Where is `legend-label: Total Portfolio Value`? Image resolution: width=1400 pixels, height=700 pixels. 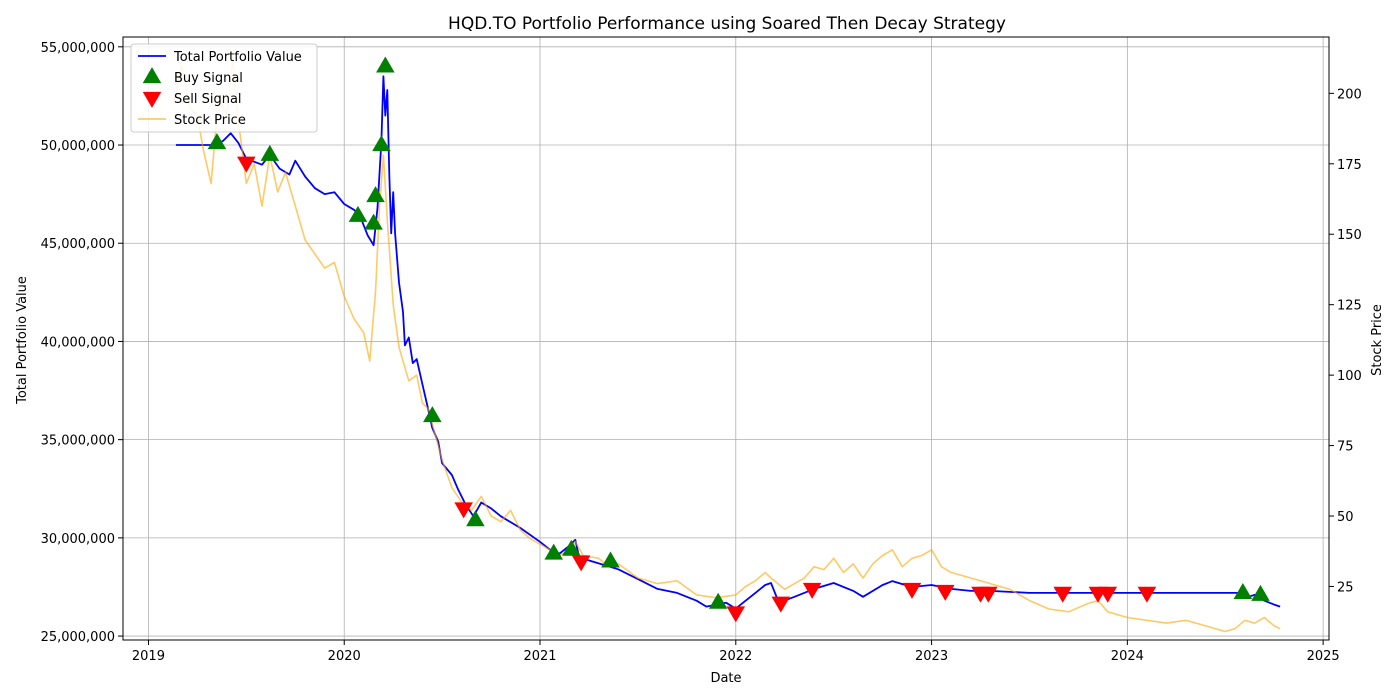 legend-label: Total Portfolio Value is located at coordinates (237, 57).